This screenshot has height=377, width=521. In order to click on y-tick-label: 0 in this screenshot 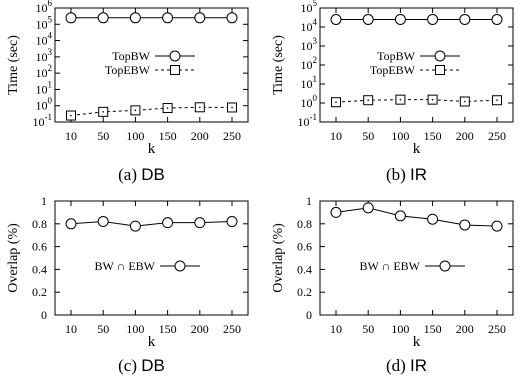, I will do `click(309, 315)`.